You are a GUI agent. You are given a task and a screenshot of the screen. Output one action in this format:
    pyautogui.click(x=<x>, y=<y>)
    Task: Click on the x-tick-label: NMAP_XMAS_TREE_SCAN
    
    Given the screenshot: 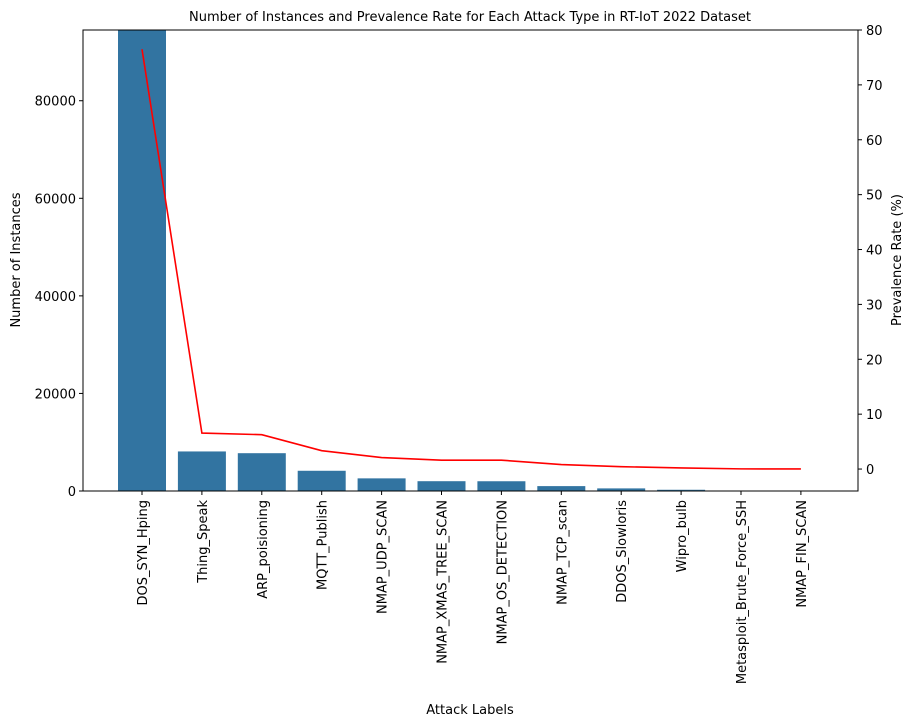 What is the action you would take?
    pyautogui.click(x=443, y=582)
    